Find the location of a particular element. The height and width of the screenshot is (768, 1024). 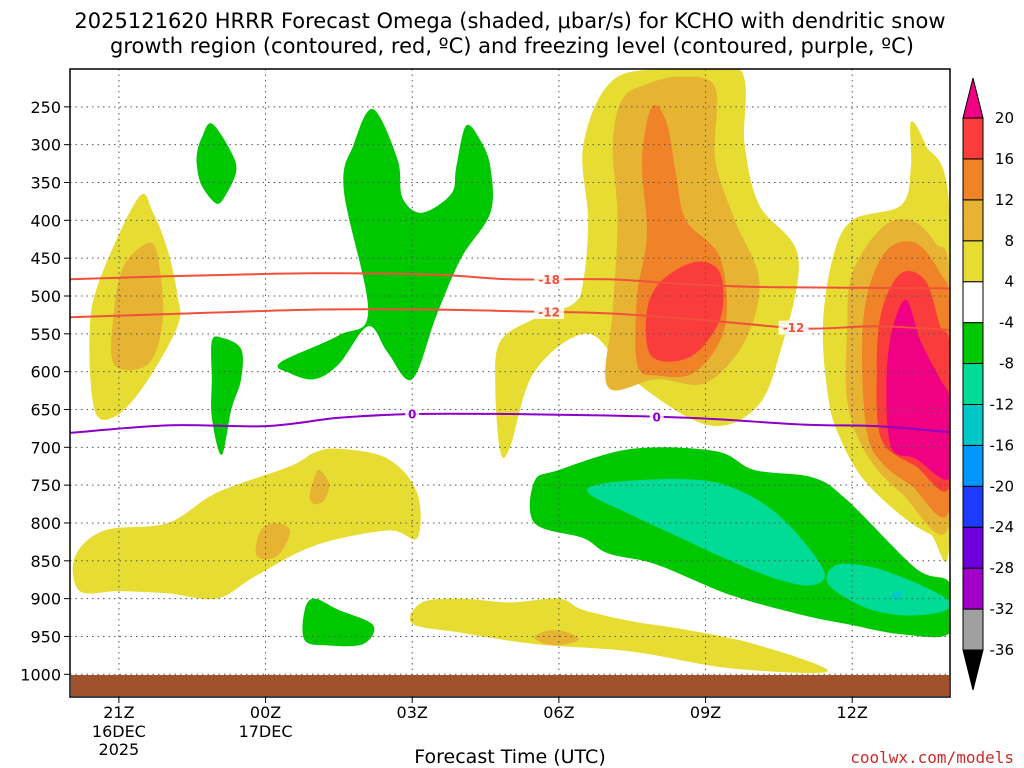

omega-region-upward-main-red is located at coordinates (684, 311).